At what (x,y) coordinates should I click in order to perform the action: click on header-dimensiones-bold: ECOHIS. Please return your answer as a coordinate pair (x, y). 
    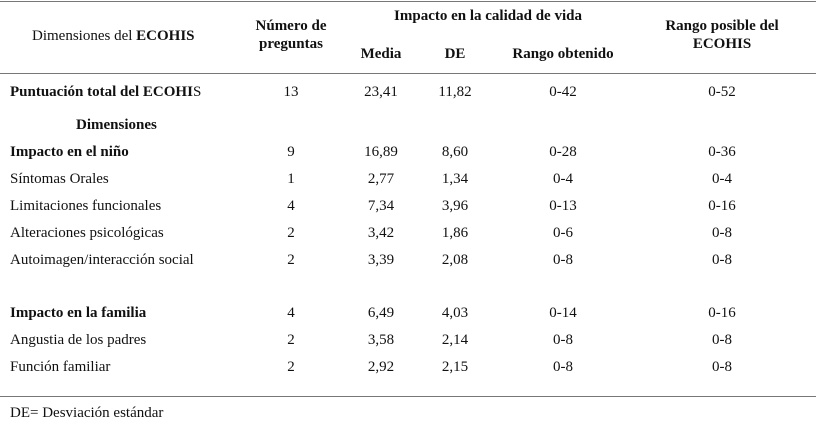
    Looking at the image, I should click on (165, 36).